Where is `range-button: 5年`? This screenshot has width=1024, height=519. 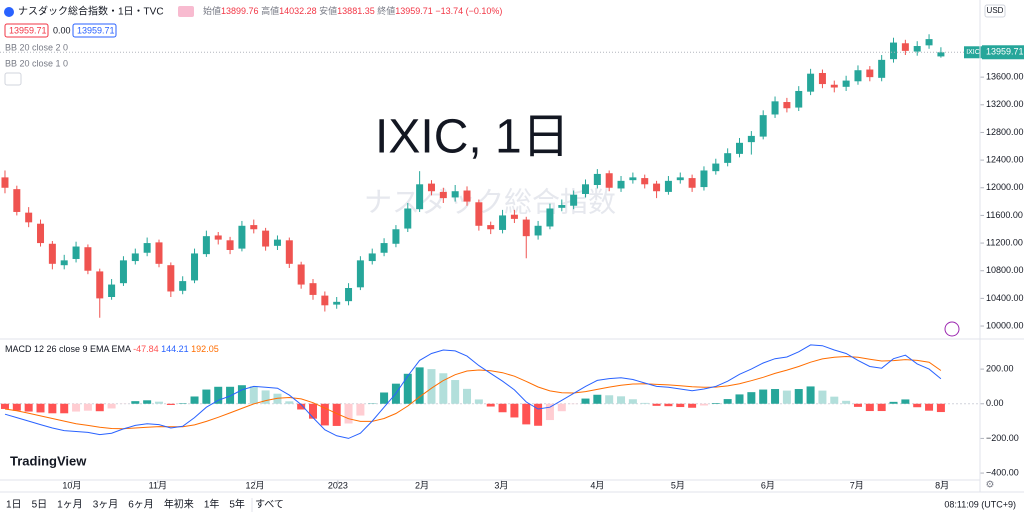 range-button: 5年 is located at coordinates (237, 504).